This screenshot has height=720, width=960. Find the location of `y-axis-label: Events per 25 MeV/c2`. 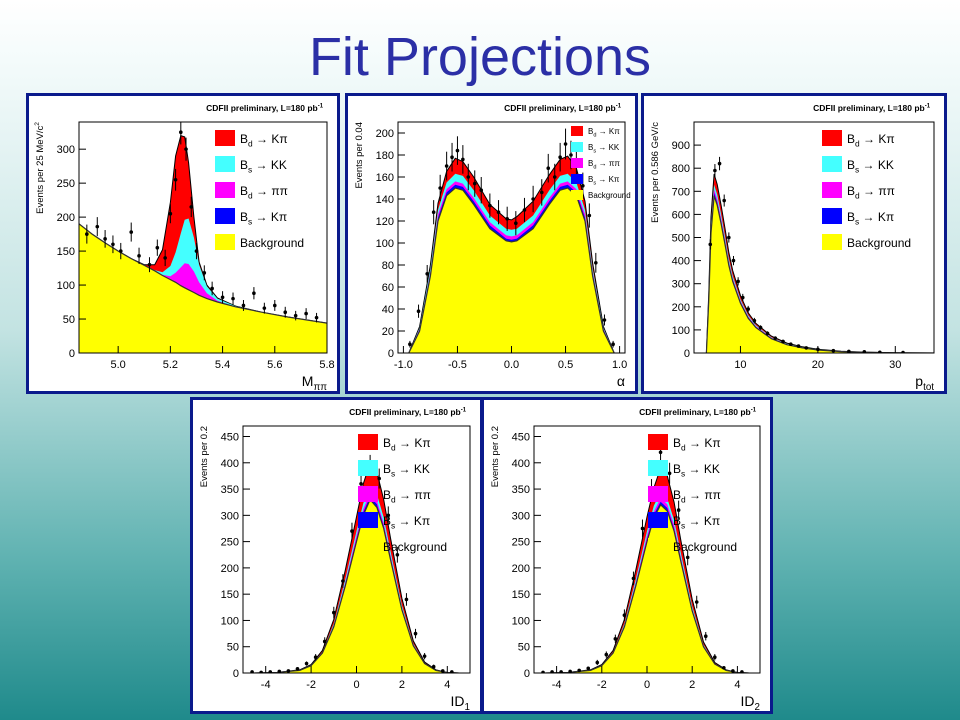

y-axis-label: Events per 25 MeV/c2 is located at coordinates (40, 168).